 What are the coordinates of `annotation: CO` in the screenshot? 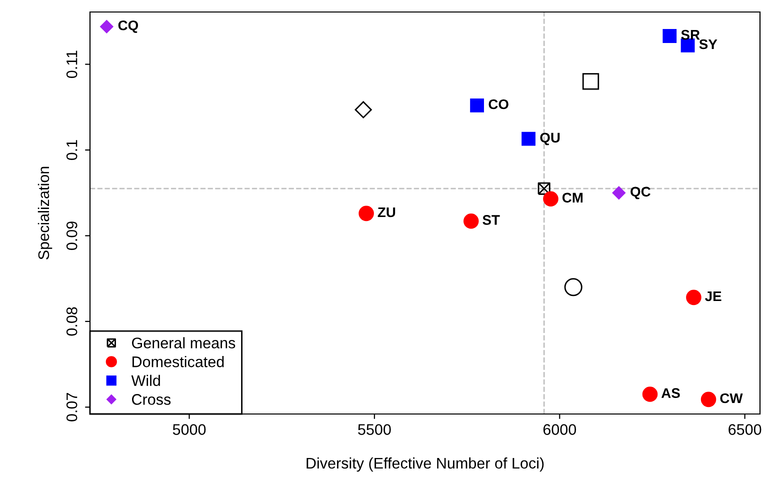 It's located at (498, 104).